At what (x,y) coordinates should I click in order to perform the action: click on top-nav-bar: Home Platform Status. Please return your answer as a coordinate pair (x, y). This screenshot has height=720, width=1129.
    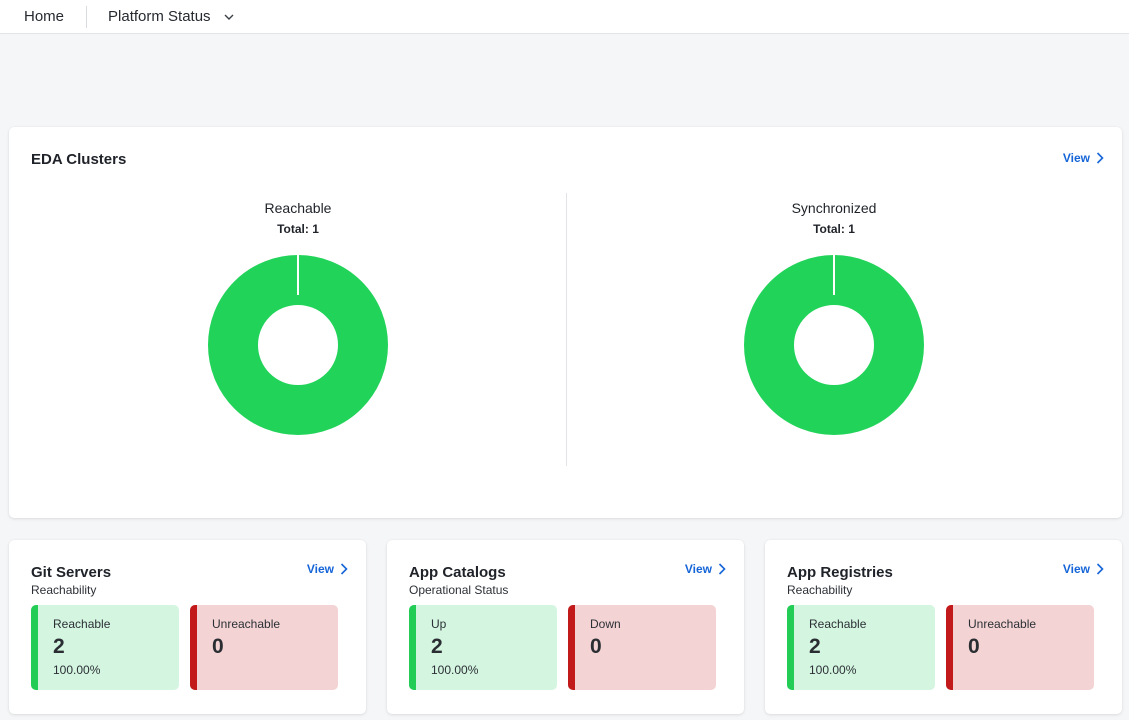
    Looking at the image, I should click on (564, 17).